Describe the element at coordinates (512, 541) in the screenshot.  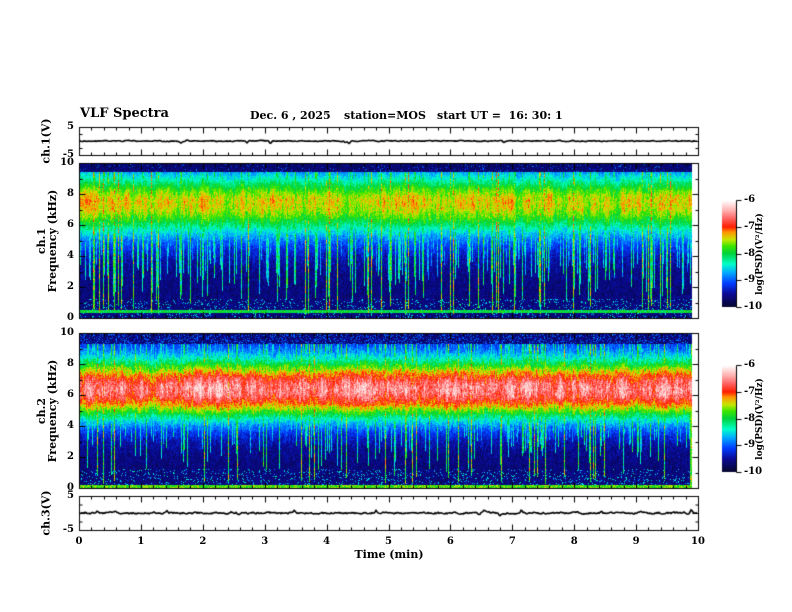
I see `x-tick-label: 7` at that location.